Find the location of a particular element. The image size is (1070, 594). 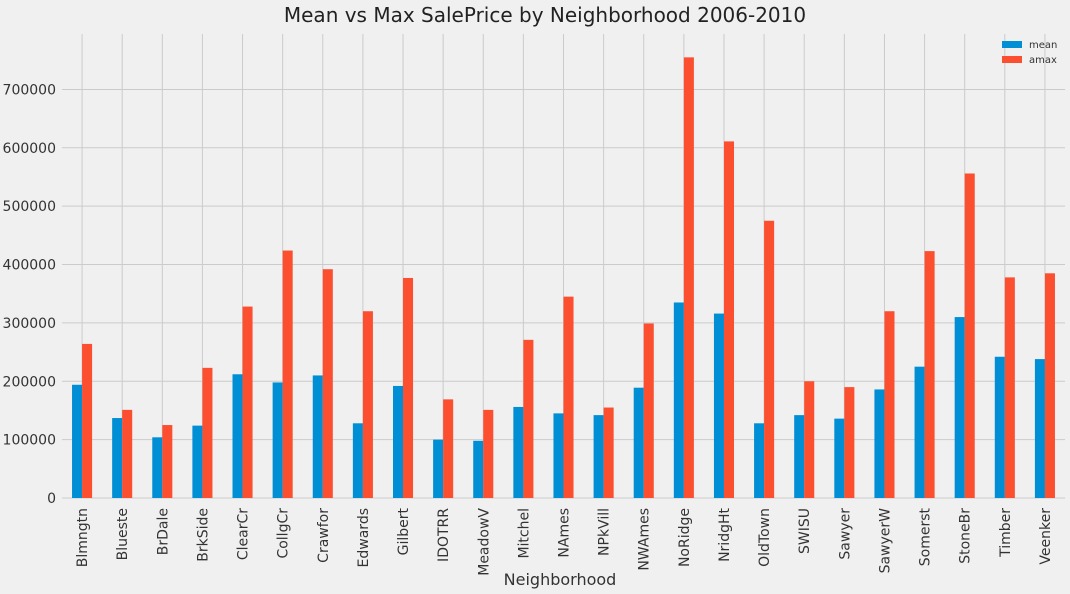

x-axis-label: Neighborhood is located at coordinates (560, 579).